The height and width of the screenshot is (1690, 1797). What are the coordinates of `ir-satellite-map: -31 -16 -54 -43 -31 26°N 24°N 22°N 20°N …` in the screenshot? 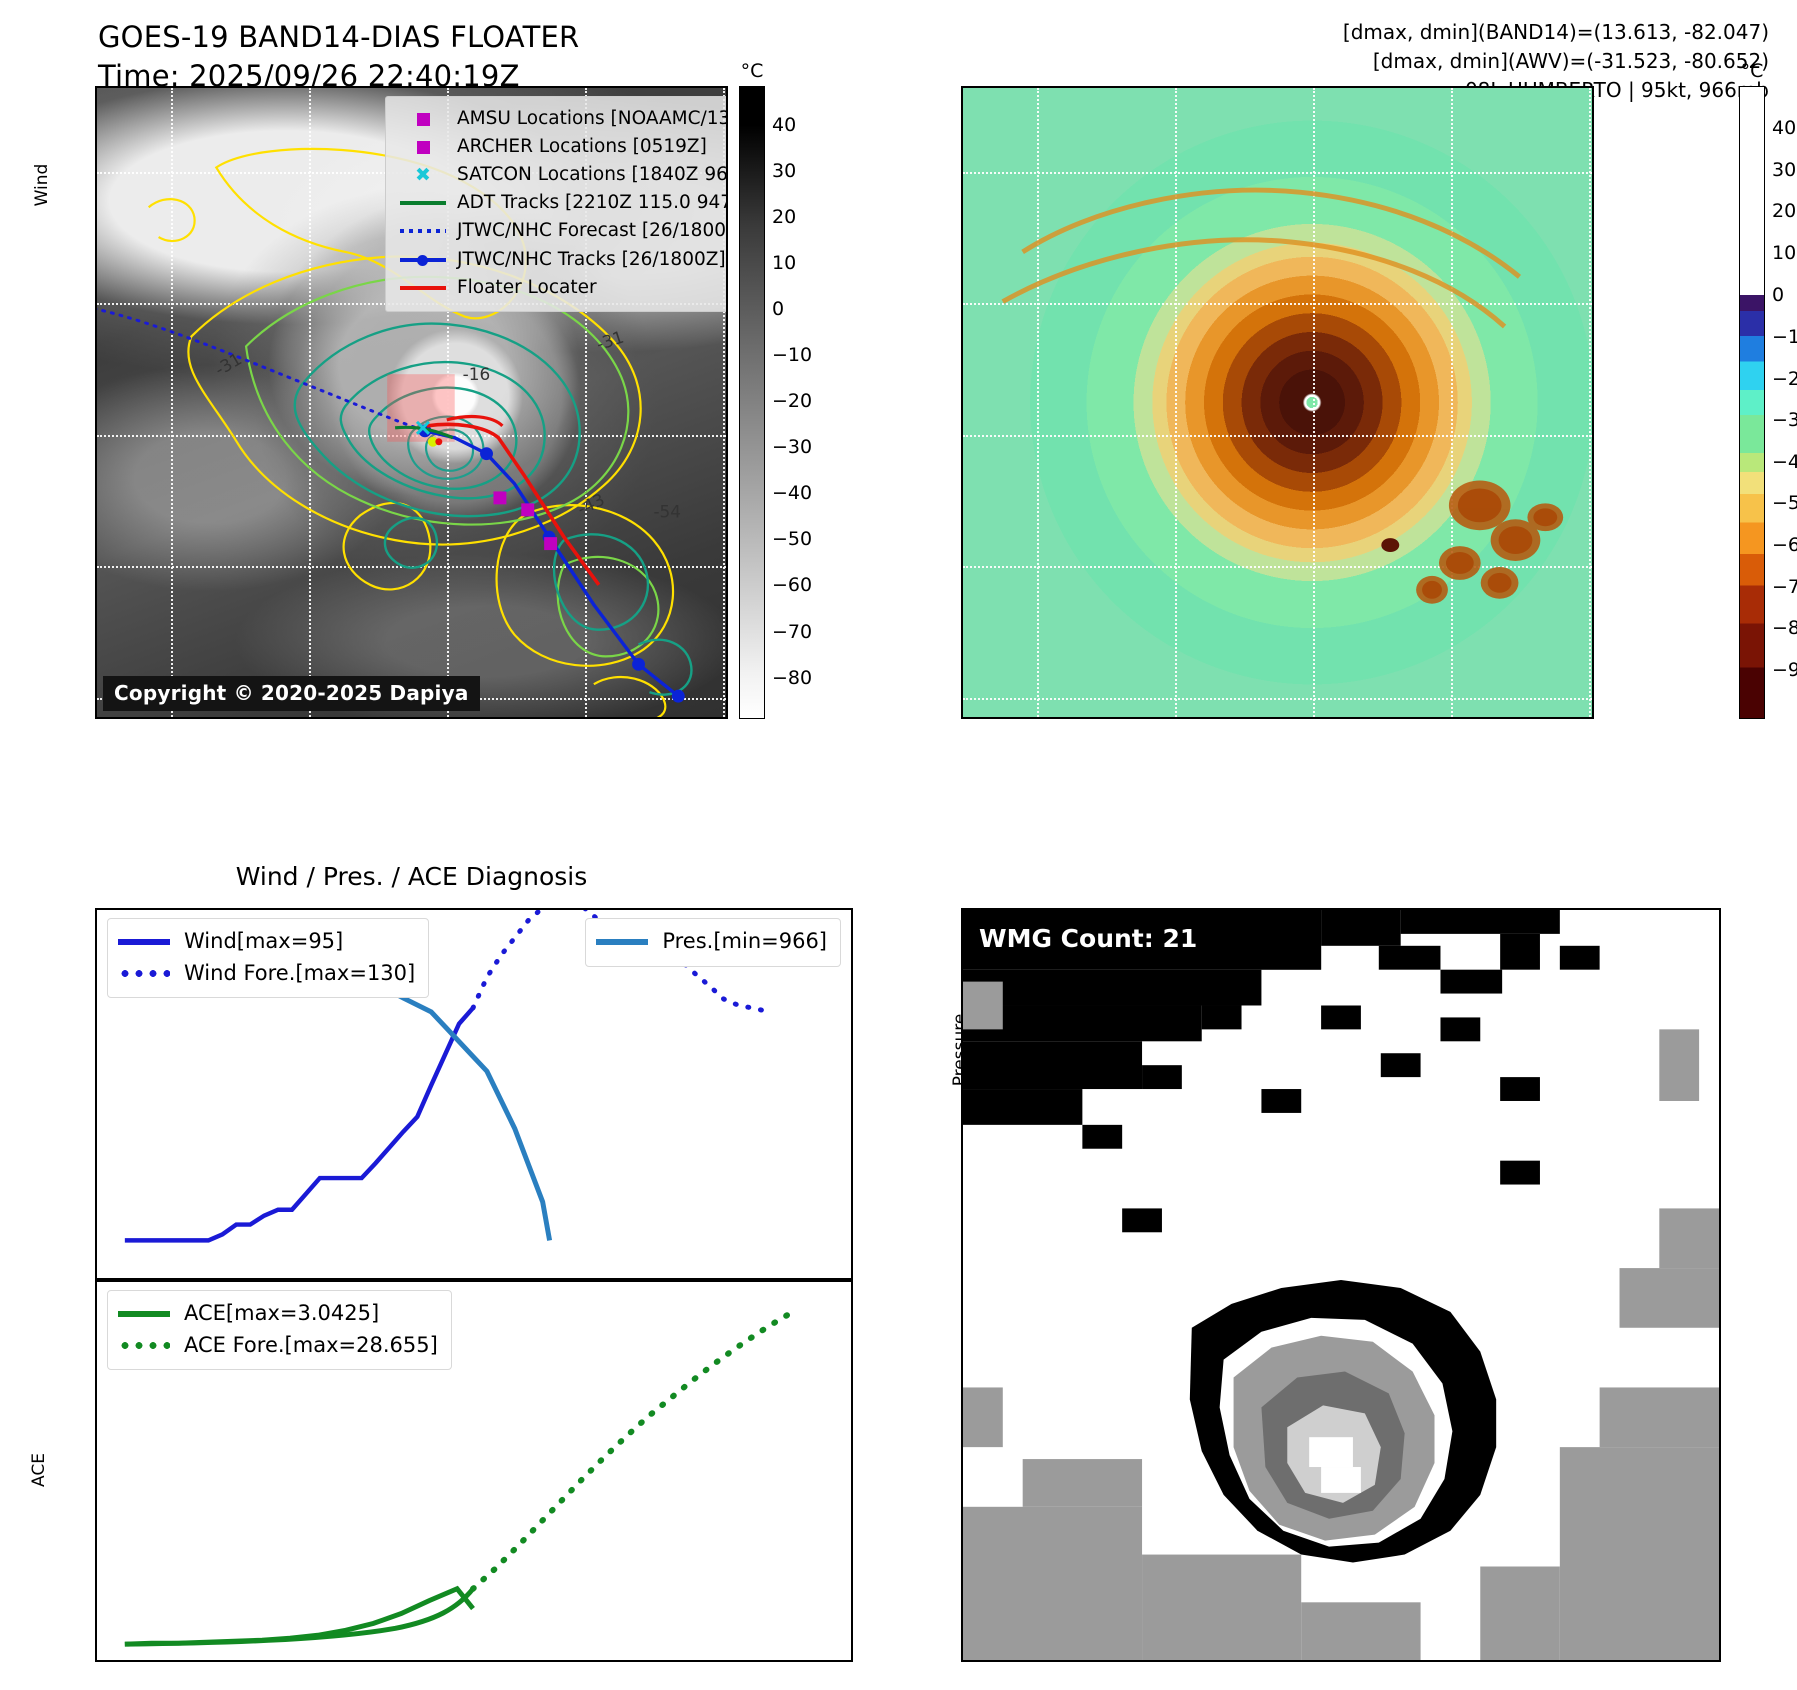 It's located at (411, 402).